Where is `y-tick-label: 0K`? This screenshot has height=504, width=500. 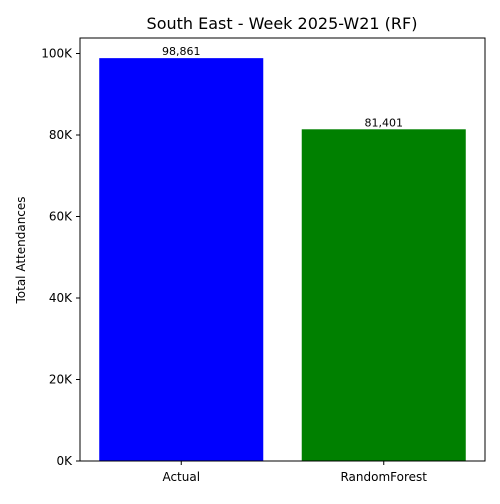 y-tick-label: 0K is located at coordinates (64, 461).